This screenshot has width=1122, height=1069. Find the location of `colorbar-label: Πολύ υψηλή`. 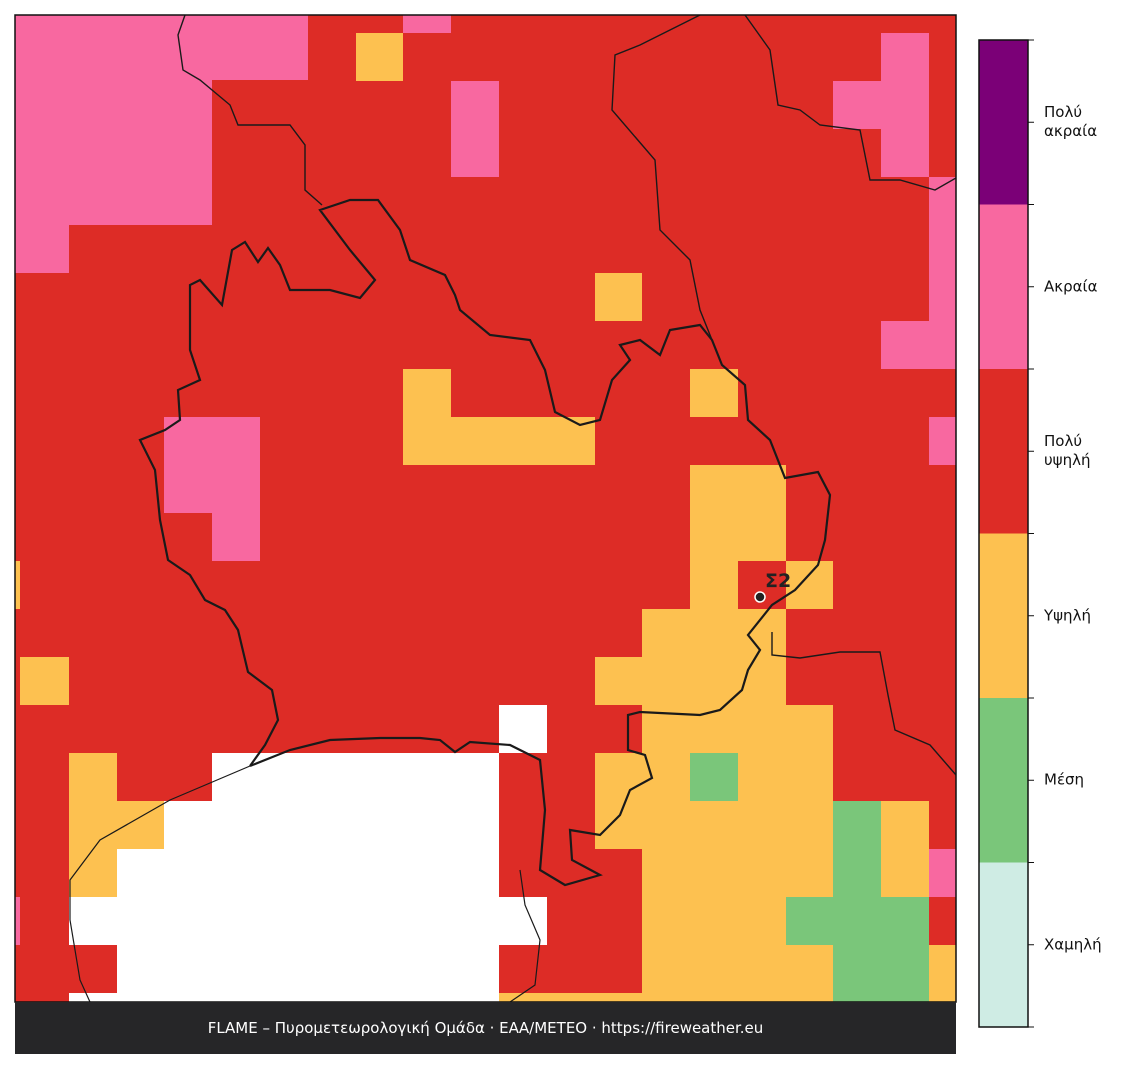

colorbar-label: Πολύ υψηλή is located at coordinates (1067, 451).